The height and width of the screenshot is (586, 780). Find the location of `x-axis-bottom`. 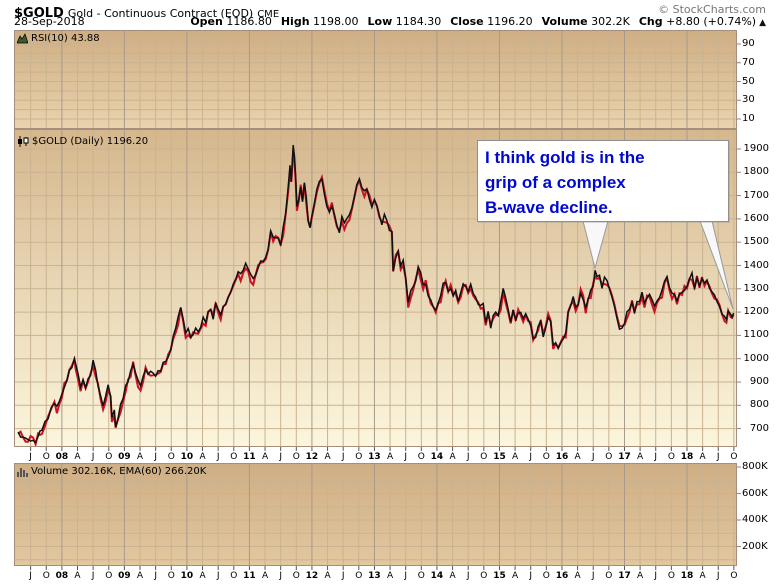

x-axis-bottom is located at coordinates (390, 576).